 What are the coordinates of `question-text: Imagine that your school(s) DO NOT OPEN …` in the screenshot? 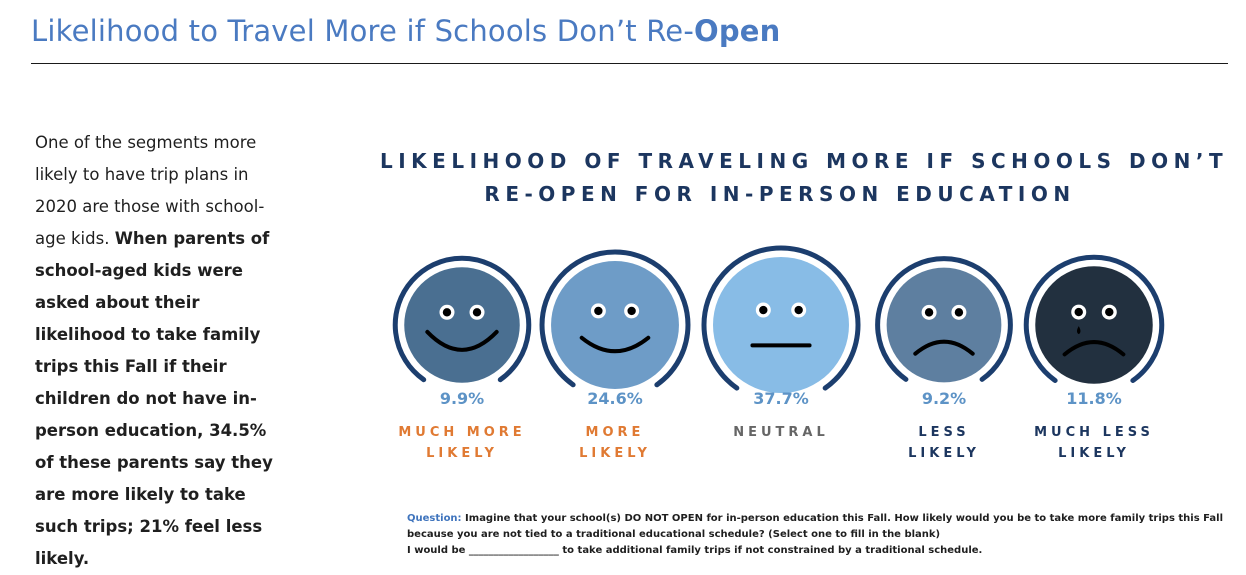 It's located at (815, 526).